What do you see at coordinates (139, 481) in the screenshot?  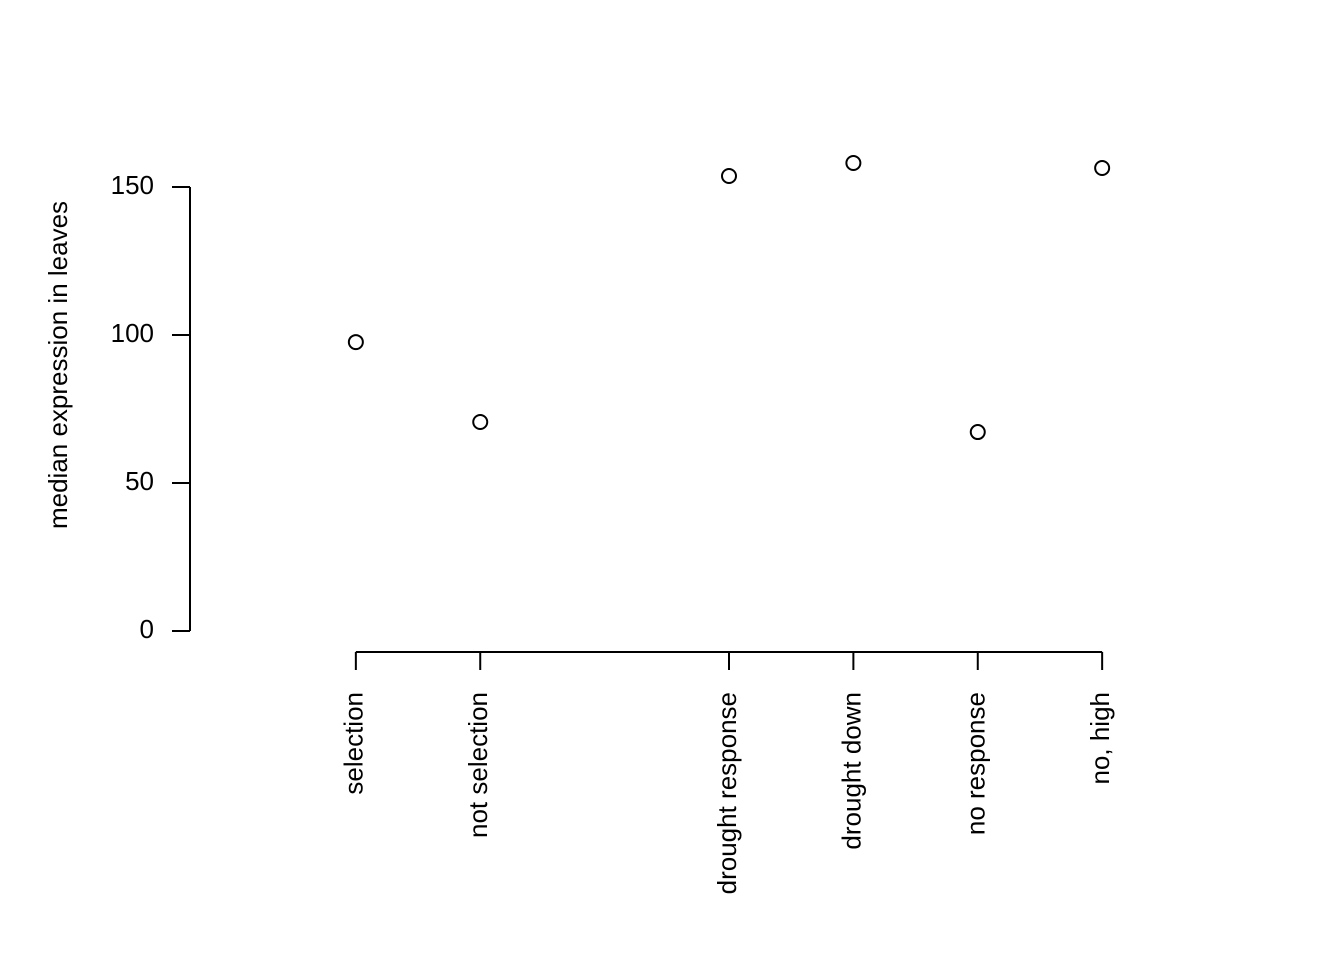 I see `y-tick-label: 50` at bounding box center [139, 481].